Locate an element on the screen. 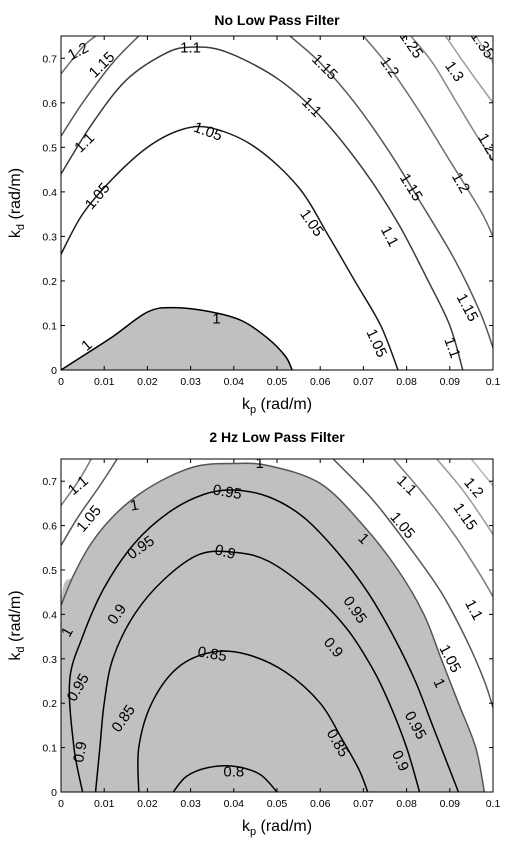 The height and width of the screenshot is (845, 506). chart-title: No Low Pass Filter is located at coordinates (277, 20).